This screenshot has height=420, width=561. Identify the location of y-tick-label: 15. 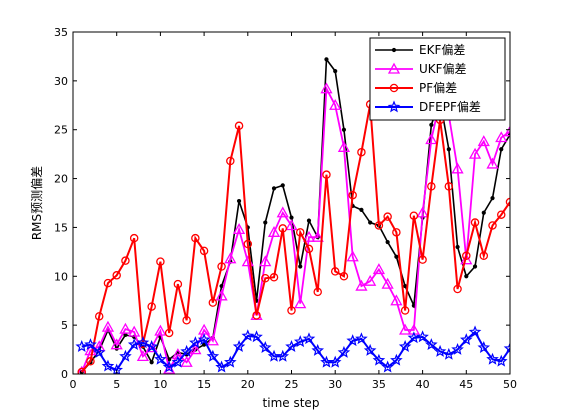
(61, 227).